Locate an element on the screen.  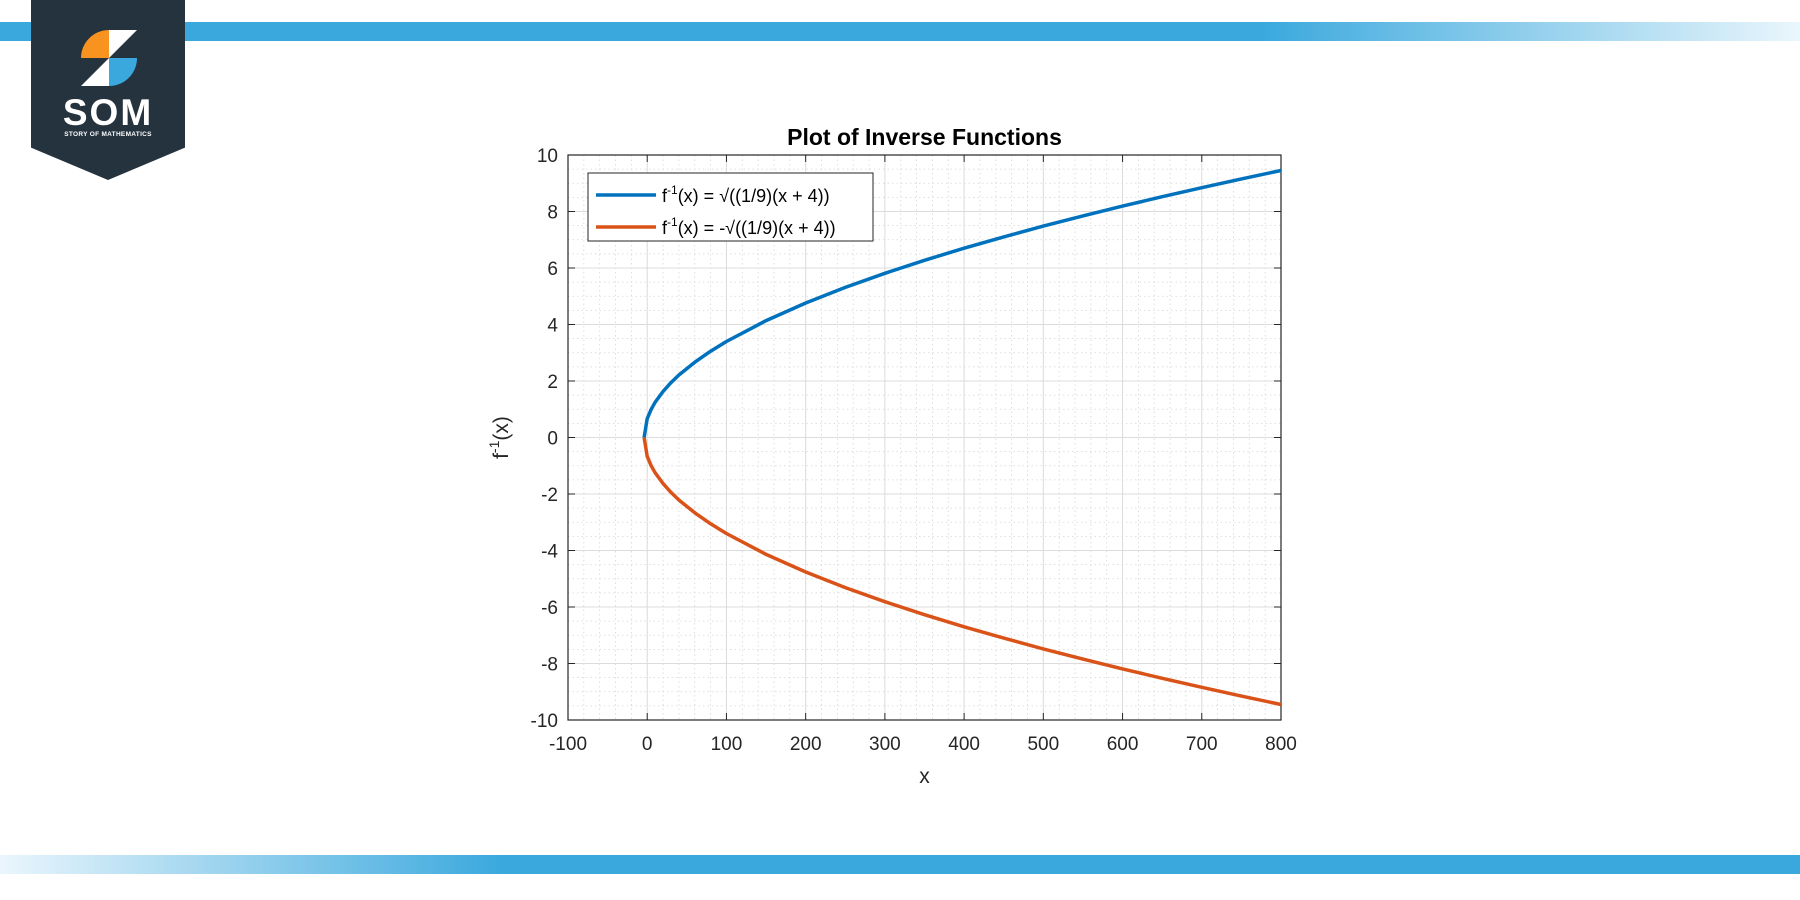
chart-title: Plot of Inverse Functions is located at coordinates (924, 137).